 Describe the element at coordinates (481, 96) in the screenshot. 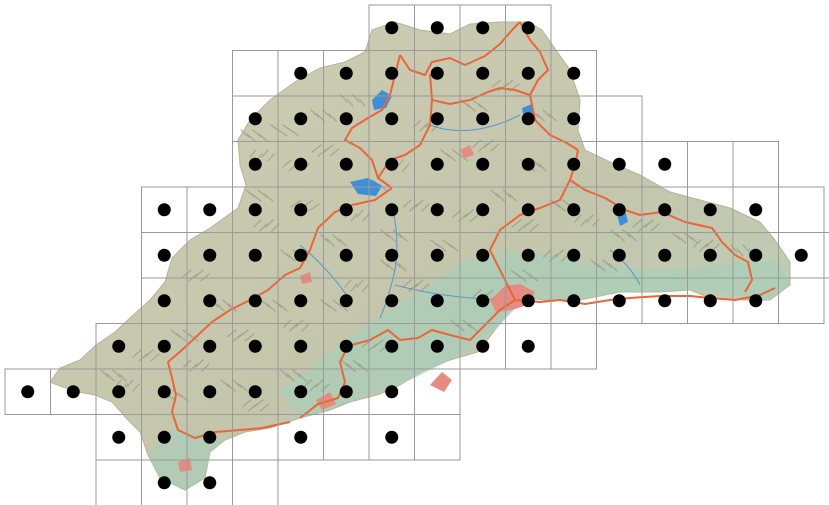

I see `boundary-line` at that location.